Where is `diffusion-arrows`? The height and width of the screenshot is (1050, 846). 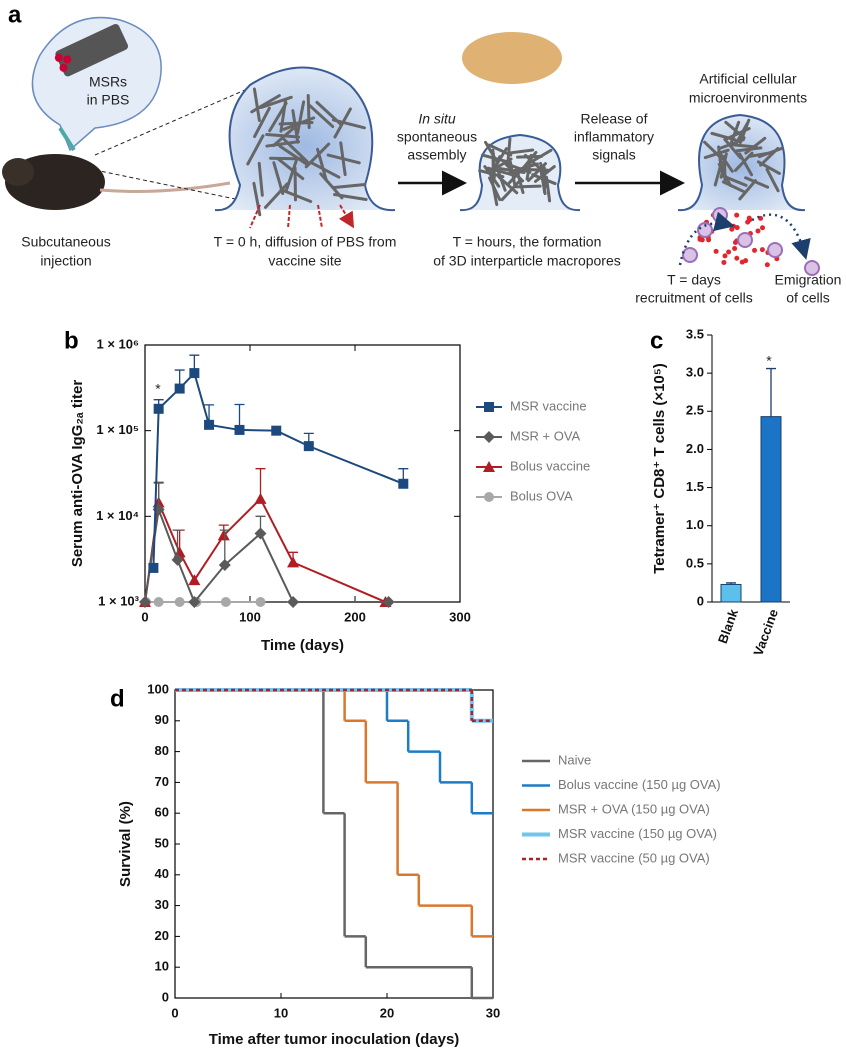 diffusion-arrows is located at coordinates (300, 216).